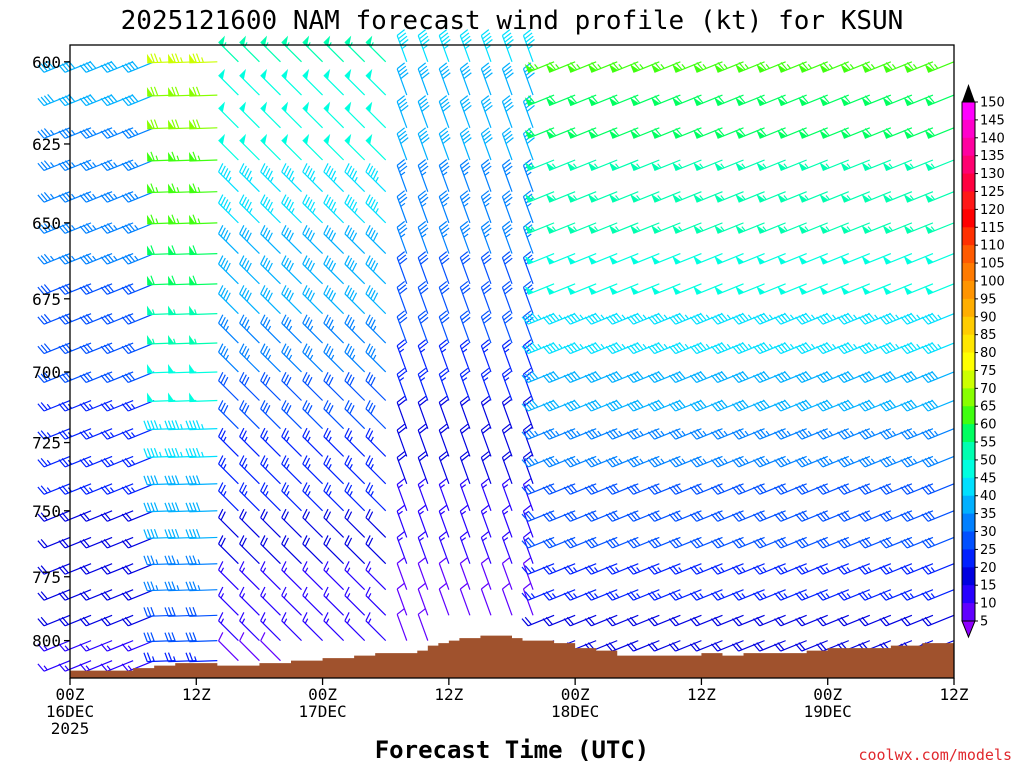 This screenshot has width=1024, height=768. What do you see at coordinates (992, 281) in the screenshot?
I see `colorbar-label: 100` at bounding box center [992, 281].